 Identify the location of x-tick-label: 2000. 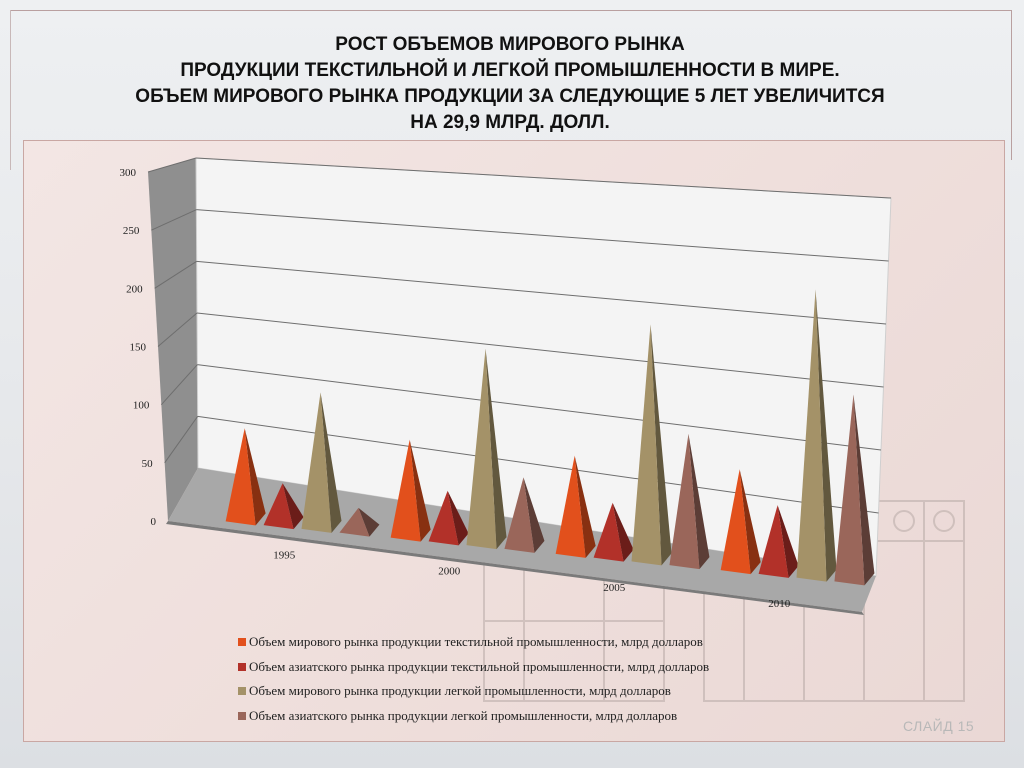
(449, 572).